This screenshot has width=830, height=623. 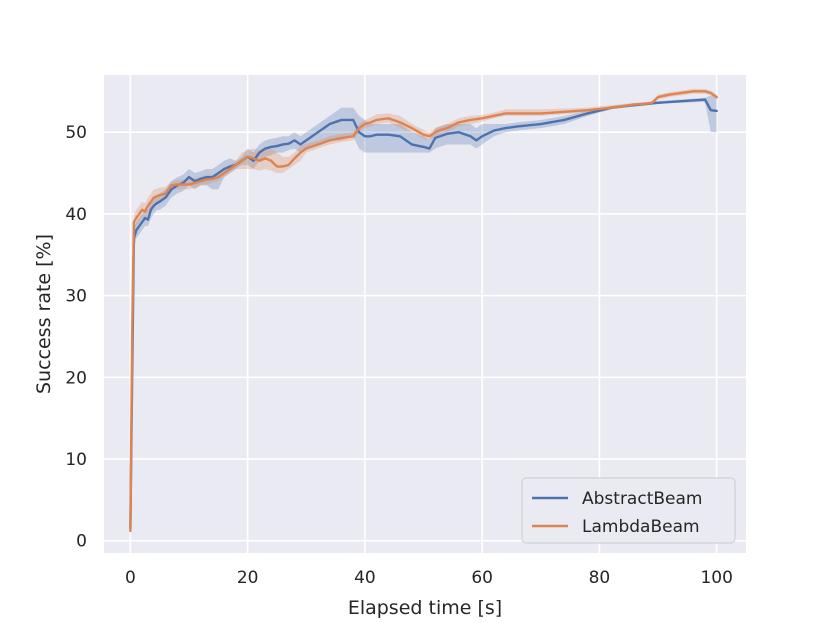 I want to click on legend-box, so click(x=628, y=510).